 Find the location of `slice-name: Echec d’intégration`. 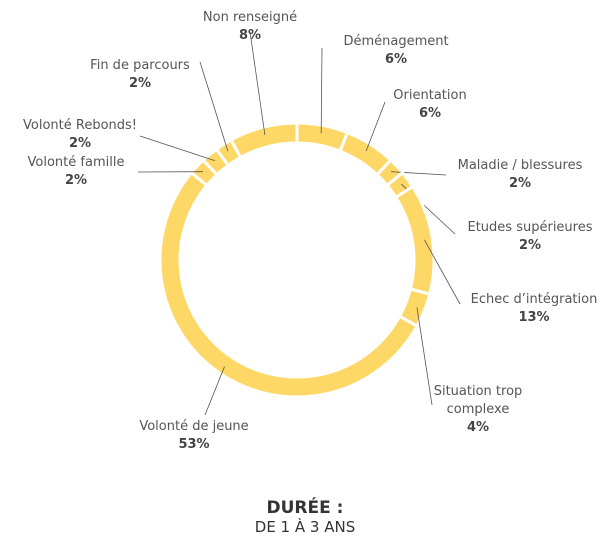

slice-name: Echec d’intégration is located at coordinates (534, 299).